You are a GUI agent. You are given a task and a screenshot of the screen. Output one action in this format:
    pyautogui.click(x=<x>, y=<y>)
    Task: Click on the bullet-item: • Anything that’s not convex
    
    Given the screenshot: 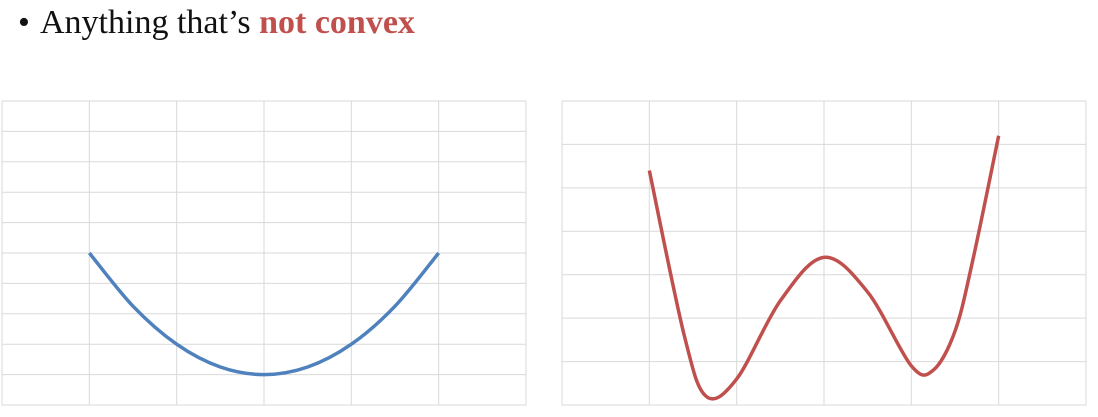 What is the action you would take?
    pyautogui.click(x=216, y=23)
    